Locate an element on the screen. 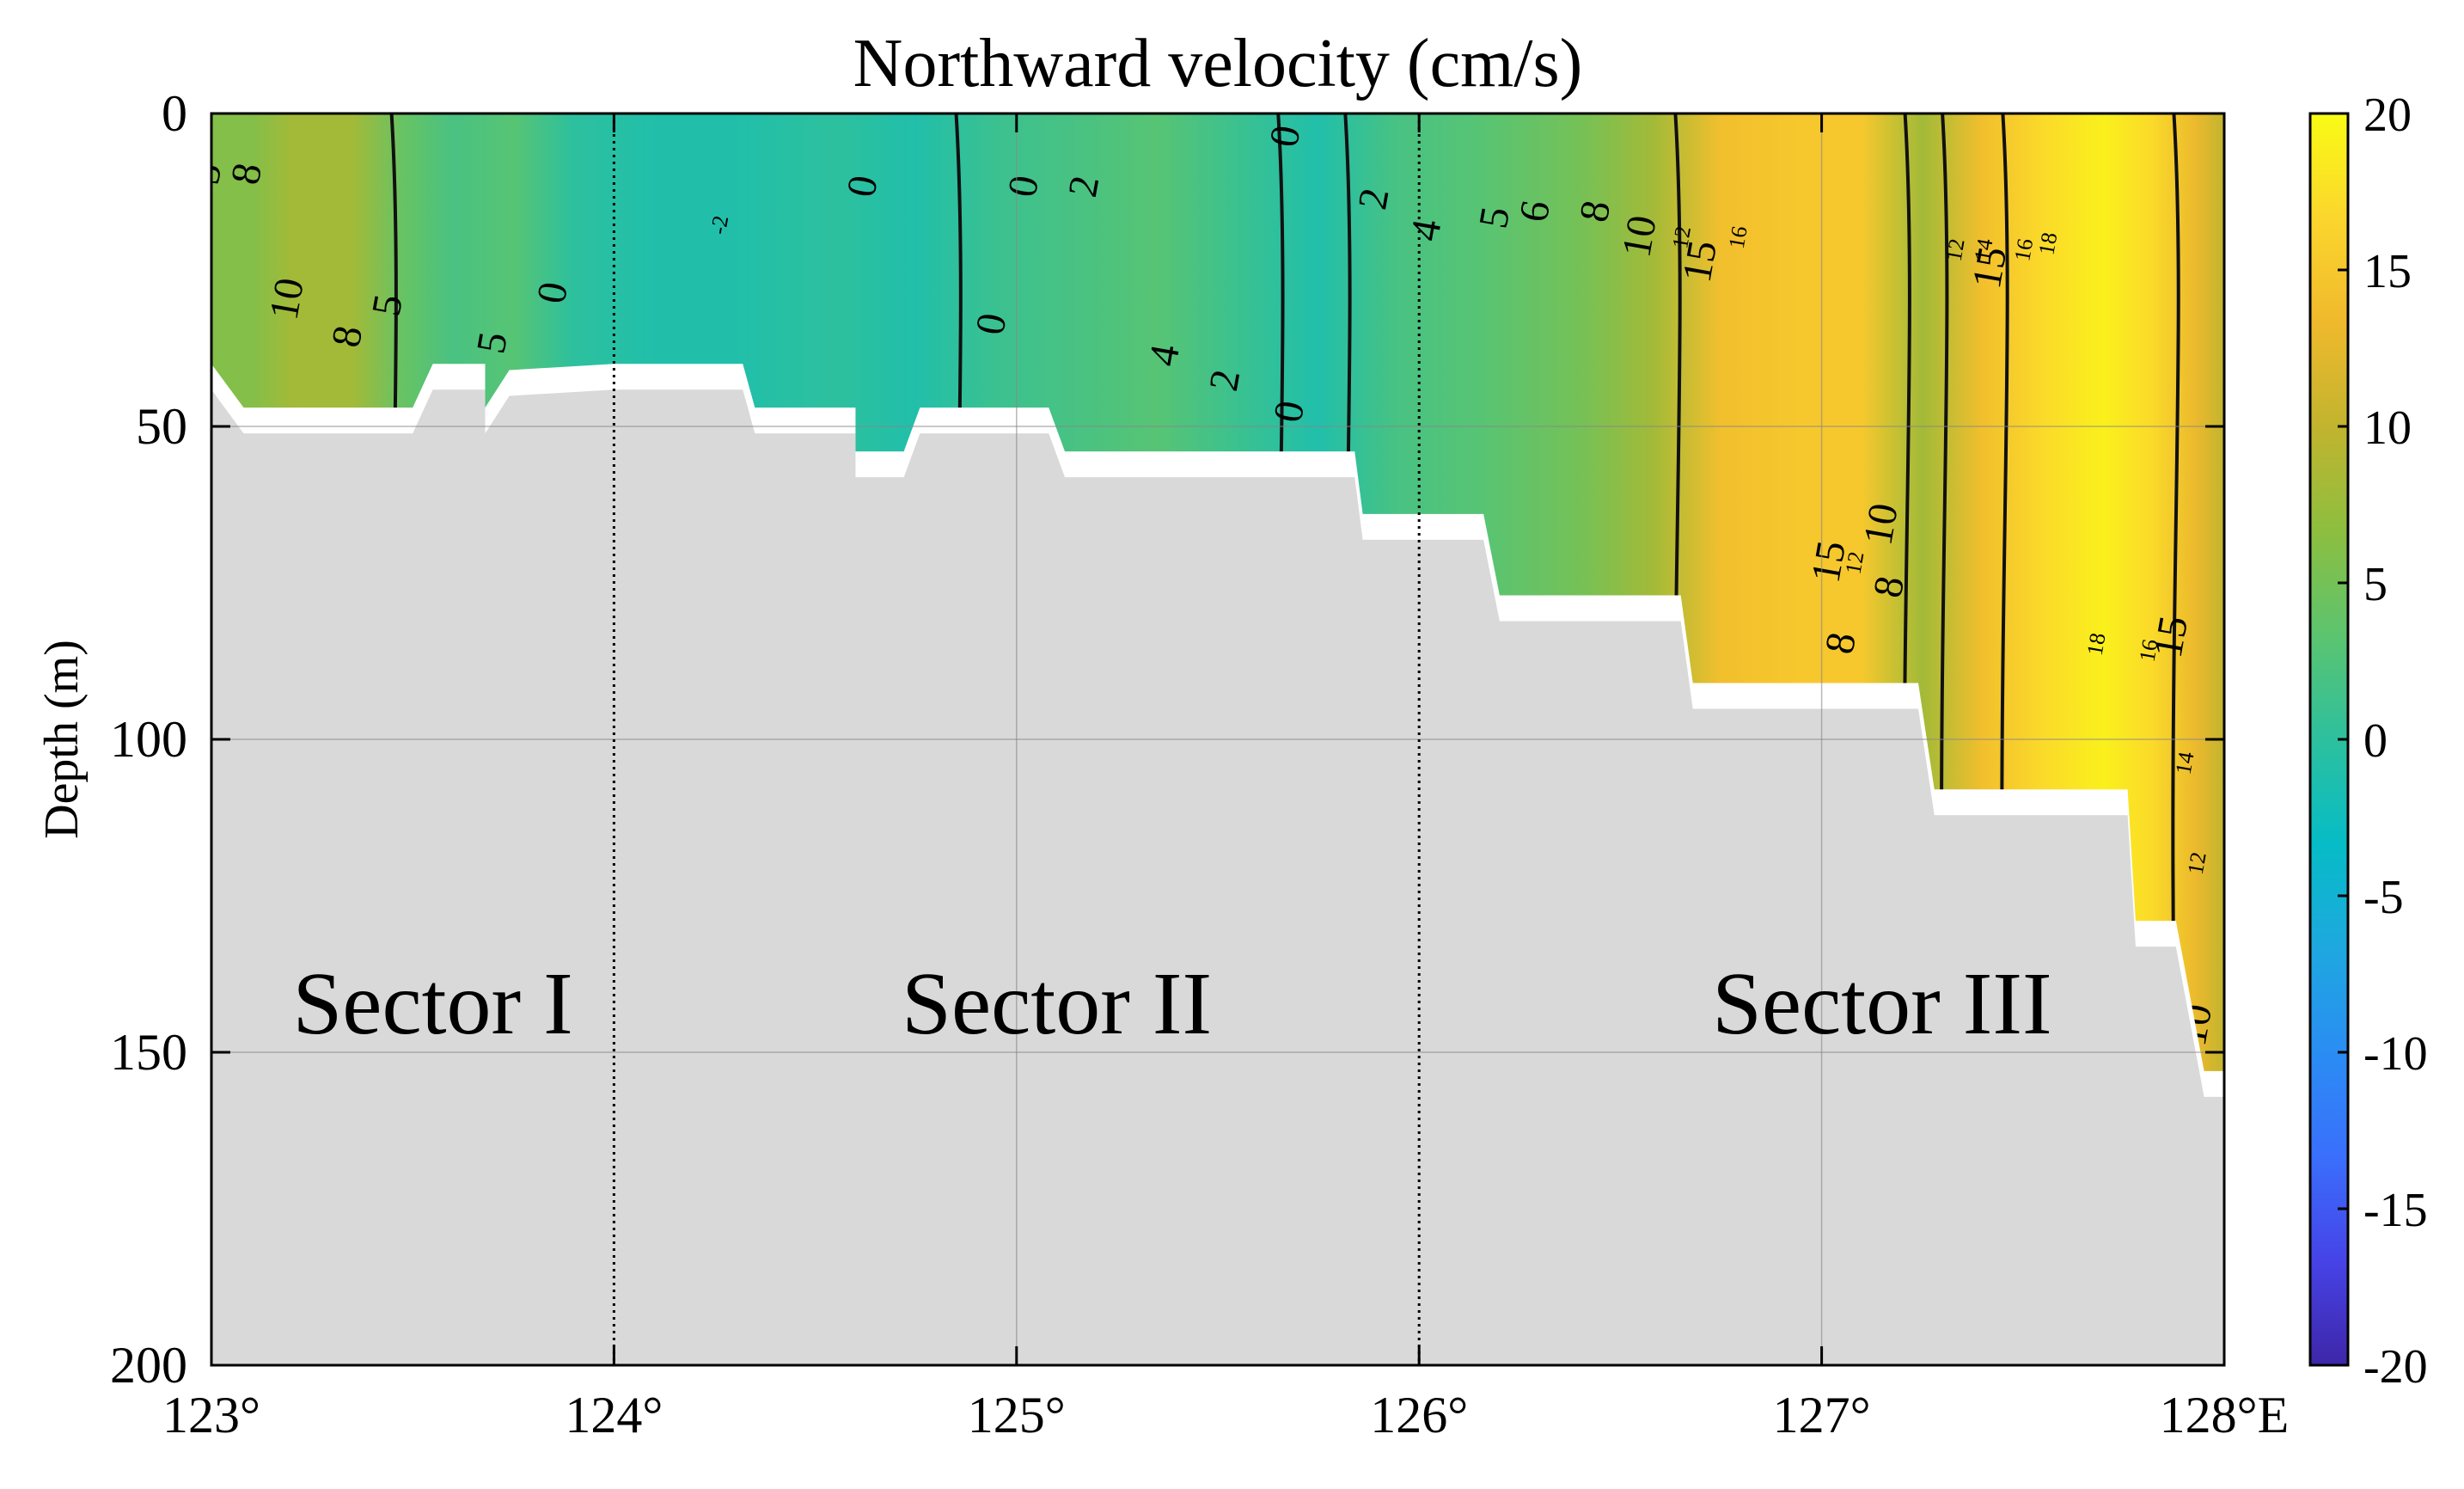  sector-label: Sector I is located at coordinates (432, 1003).